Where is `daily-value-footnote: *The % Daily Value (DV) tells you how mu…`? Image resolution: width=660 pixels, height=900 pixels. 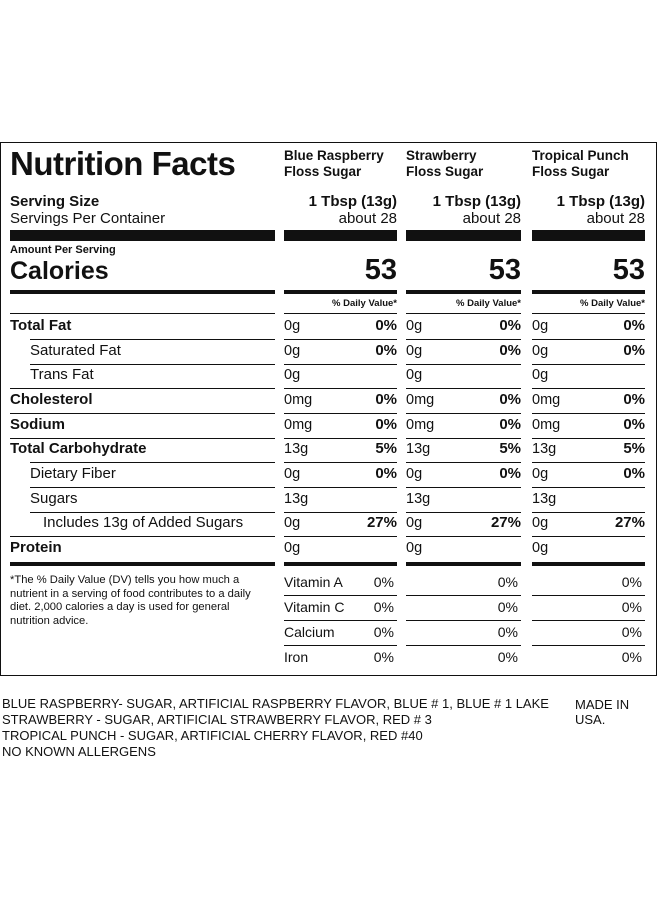
daily-value-footnote: *The % Daily Value (DV) tells you how mu… is located at coordinates (130, 600).